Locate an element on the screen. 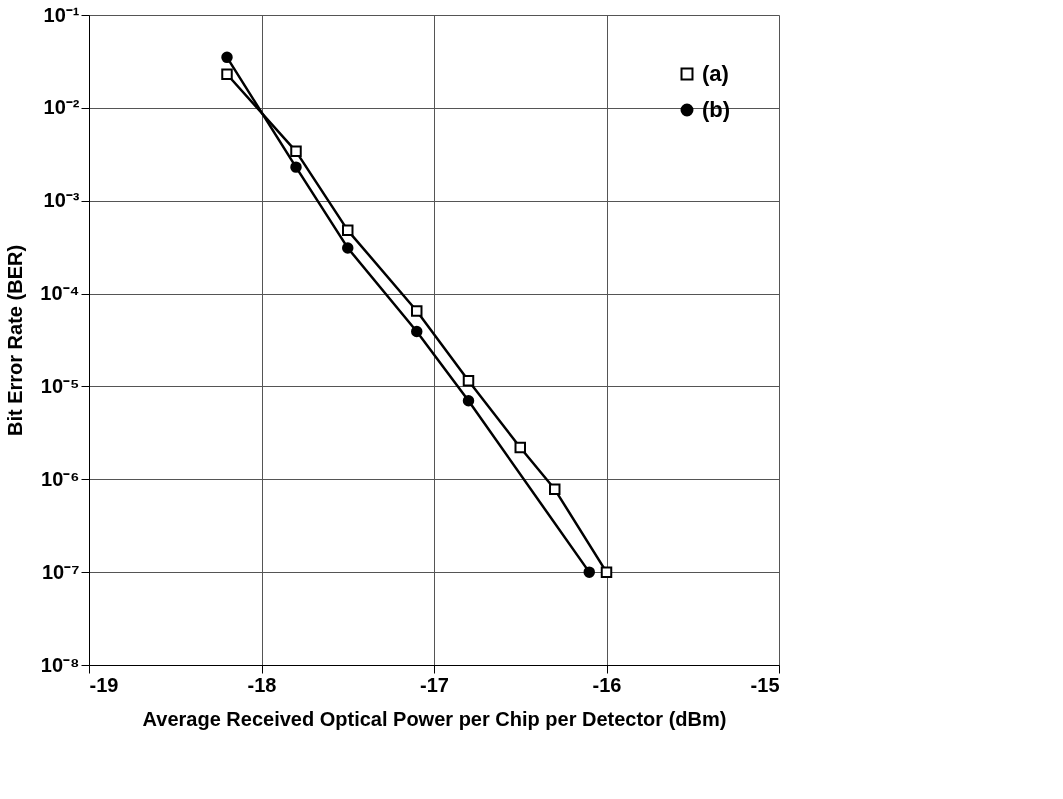  x-tick-label: -19 is located at coordinates (104, 684).